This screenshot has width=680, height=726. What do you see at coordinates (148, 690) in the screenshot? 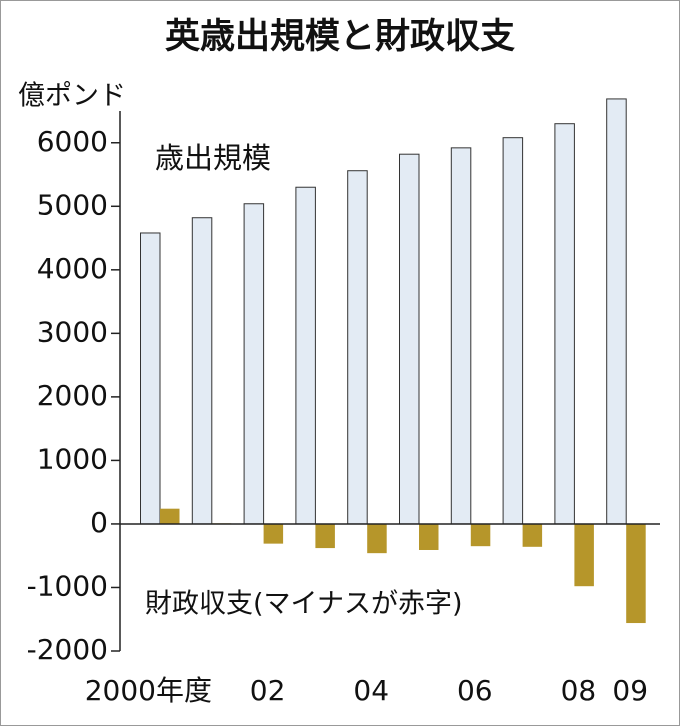
I see `x-tick-label: 2000年度` at bounding box center [148, 690].